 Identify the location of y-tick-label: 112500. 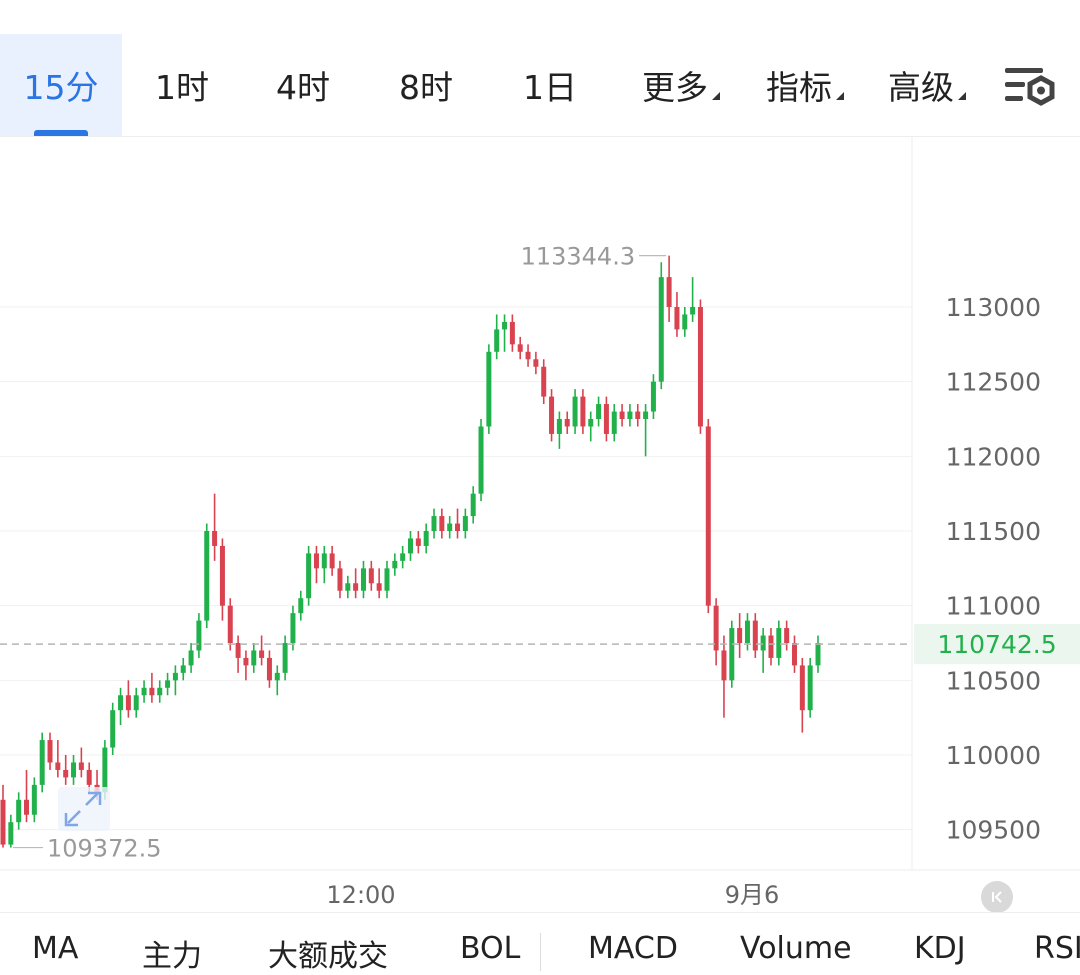
(993, 382).